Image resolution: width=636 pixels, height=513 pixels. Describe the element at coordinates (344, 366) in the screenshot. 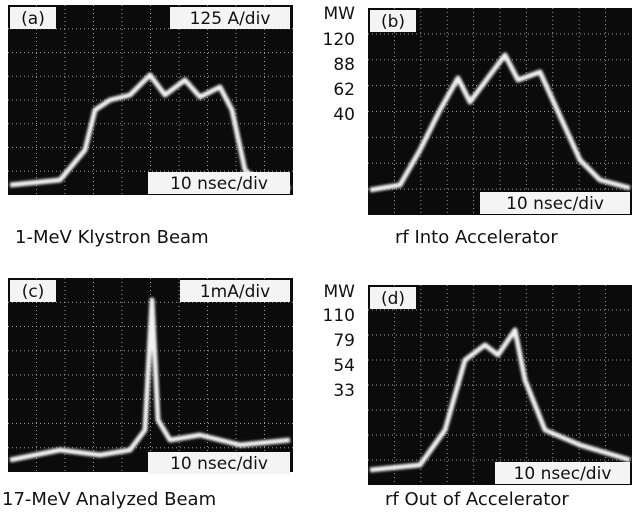

I see `tick-label: 54` at that location.